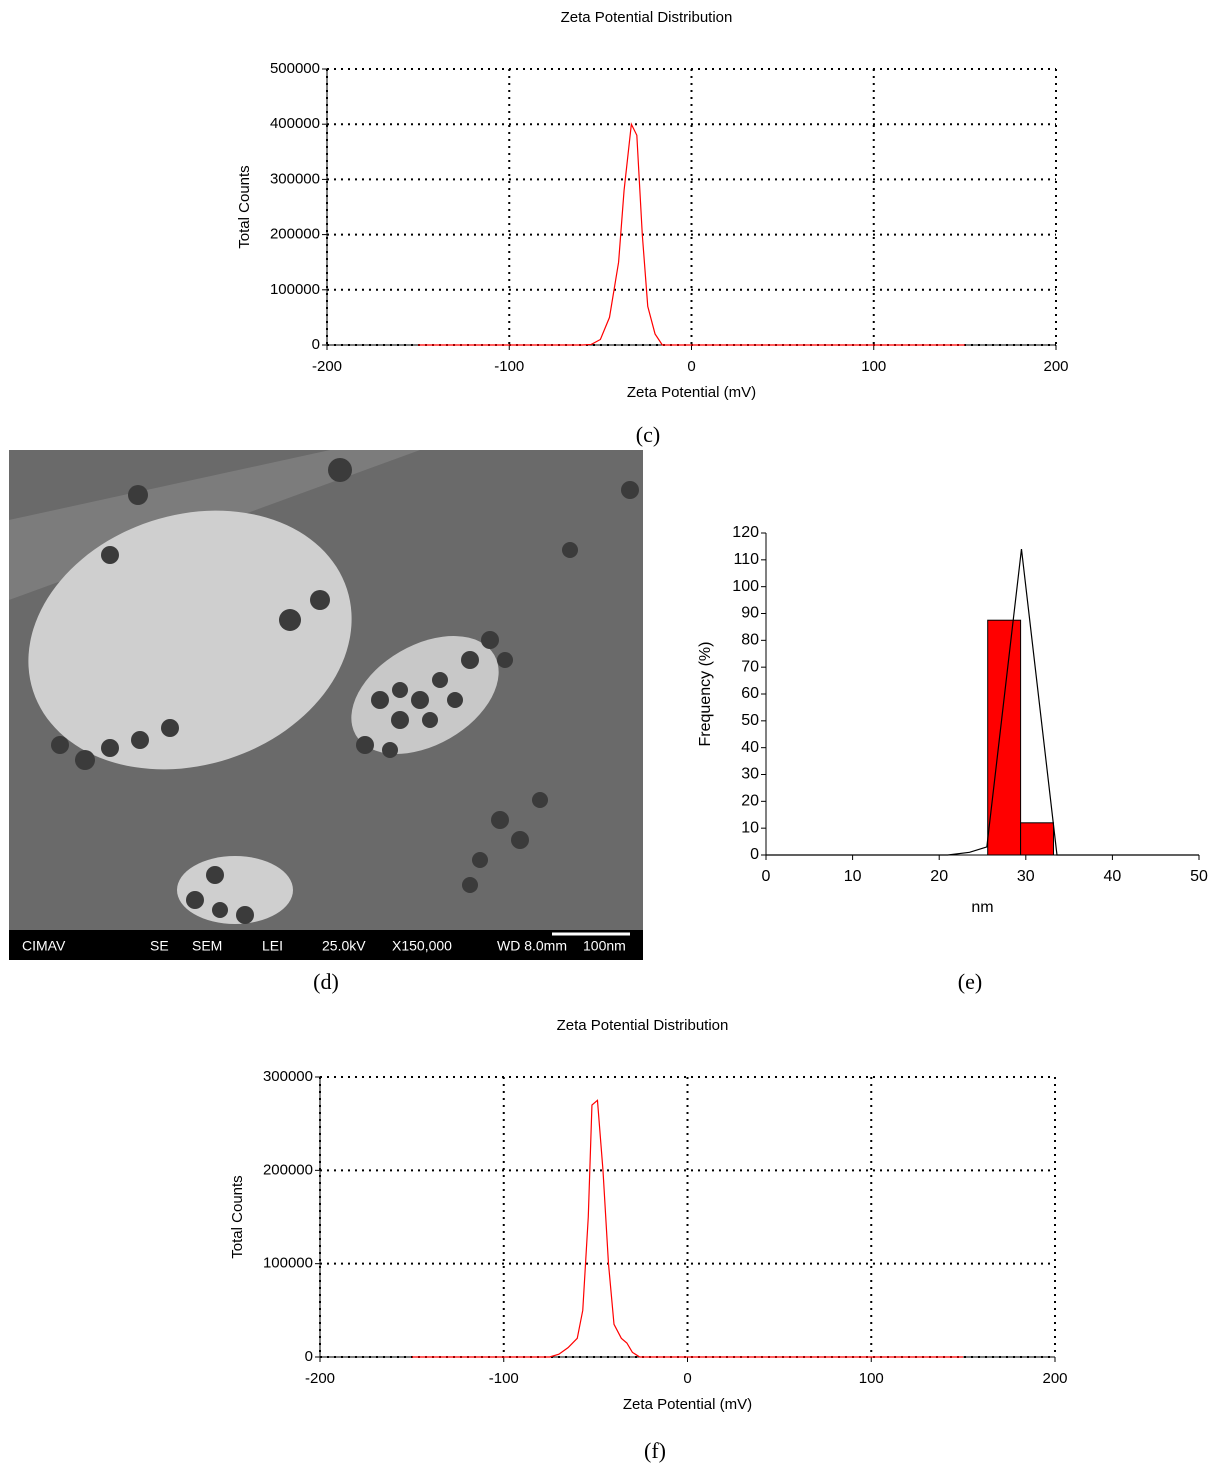 This screenshot has width=1218, height=1477. Describe the element at coordinates (982, 702) in the screenshot. I see `distribution-line` at that location.